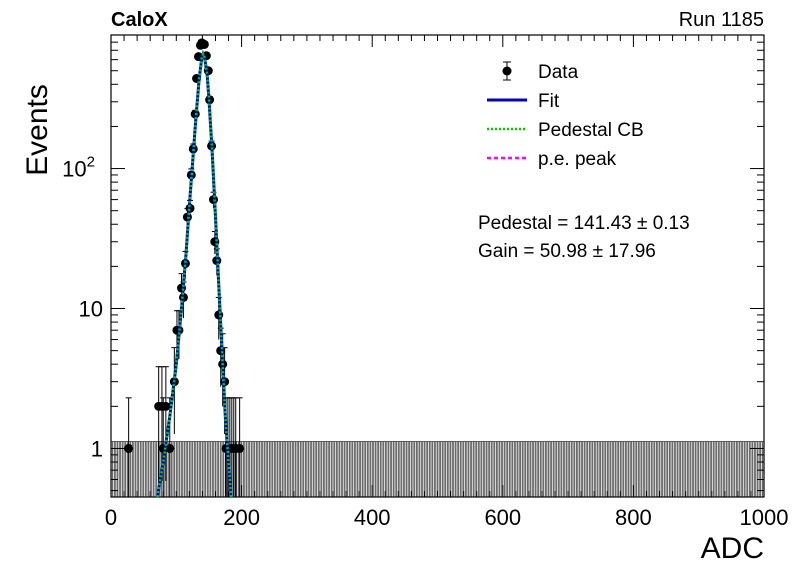 The image size is (796, 572). I want to click on y-tick-label: 1, so click(97, 448).